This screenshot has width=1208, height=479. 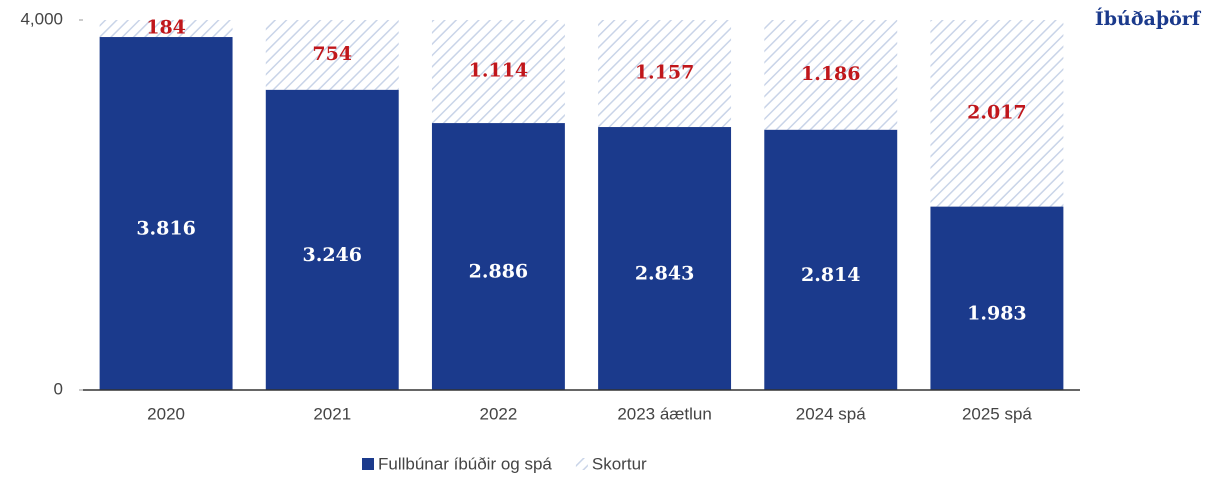 What do you see at coordinates (499, 272) in the screenshot?
I see `data-label: 2.886` at bounding box center [499, 272].